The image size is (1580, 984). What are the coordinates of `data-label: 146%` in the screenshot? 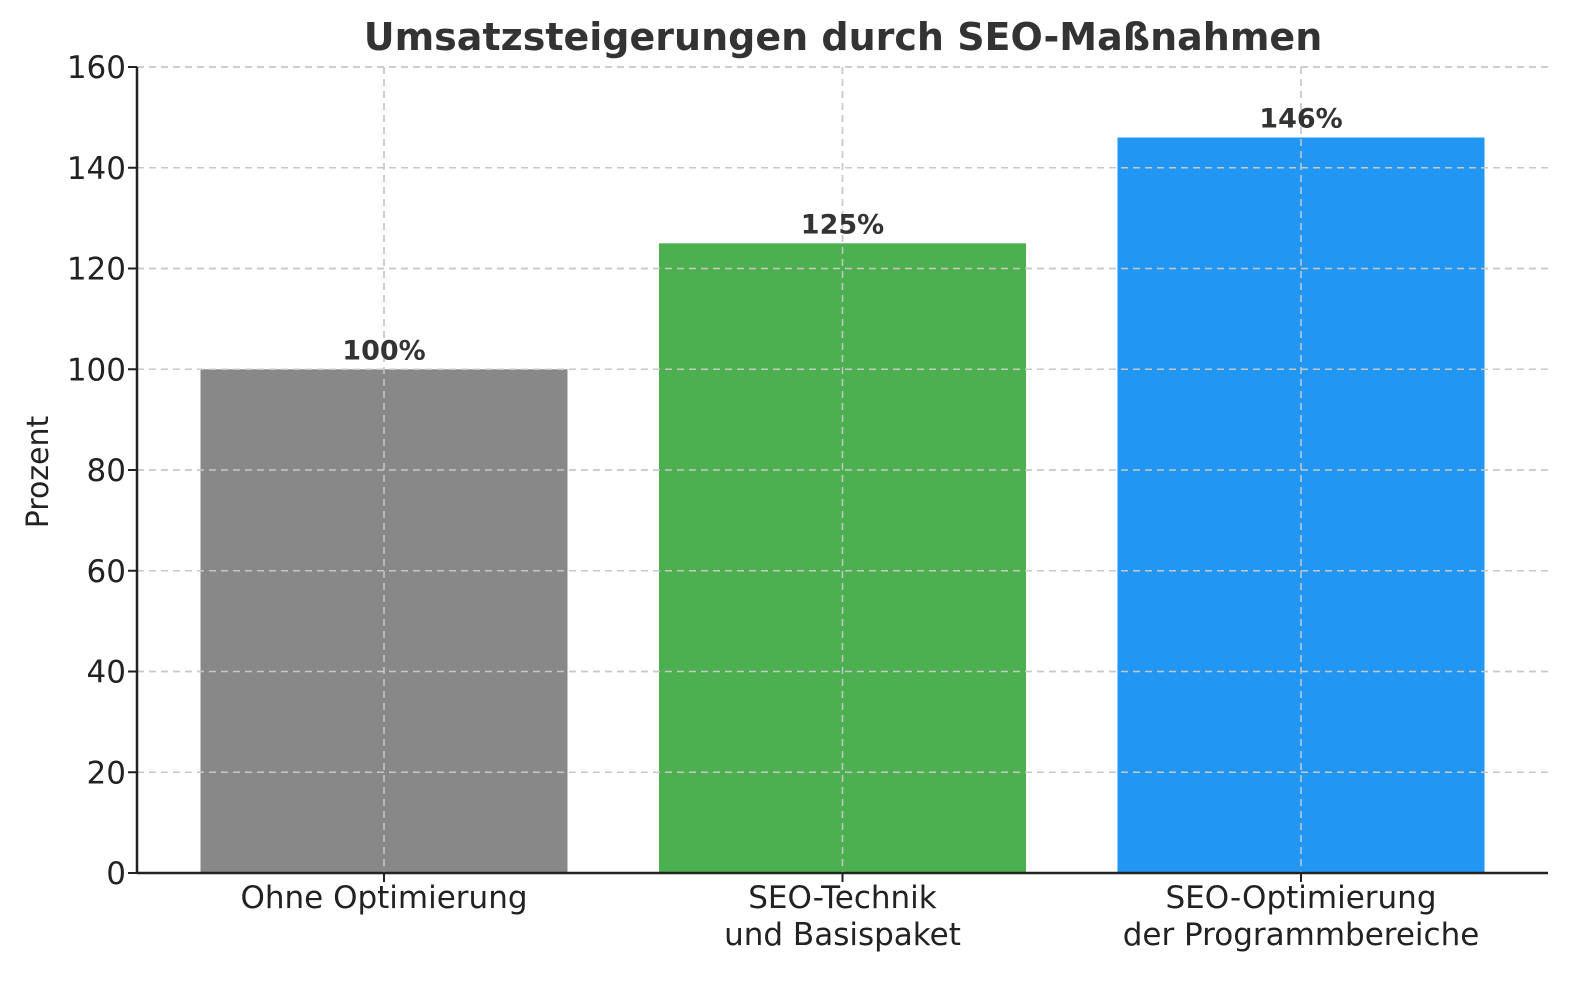 It's located at (1300, 119).